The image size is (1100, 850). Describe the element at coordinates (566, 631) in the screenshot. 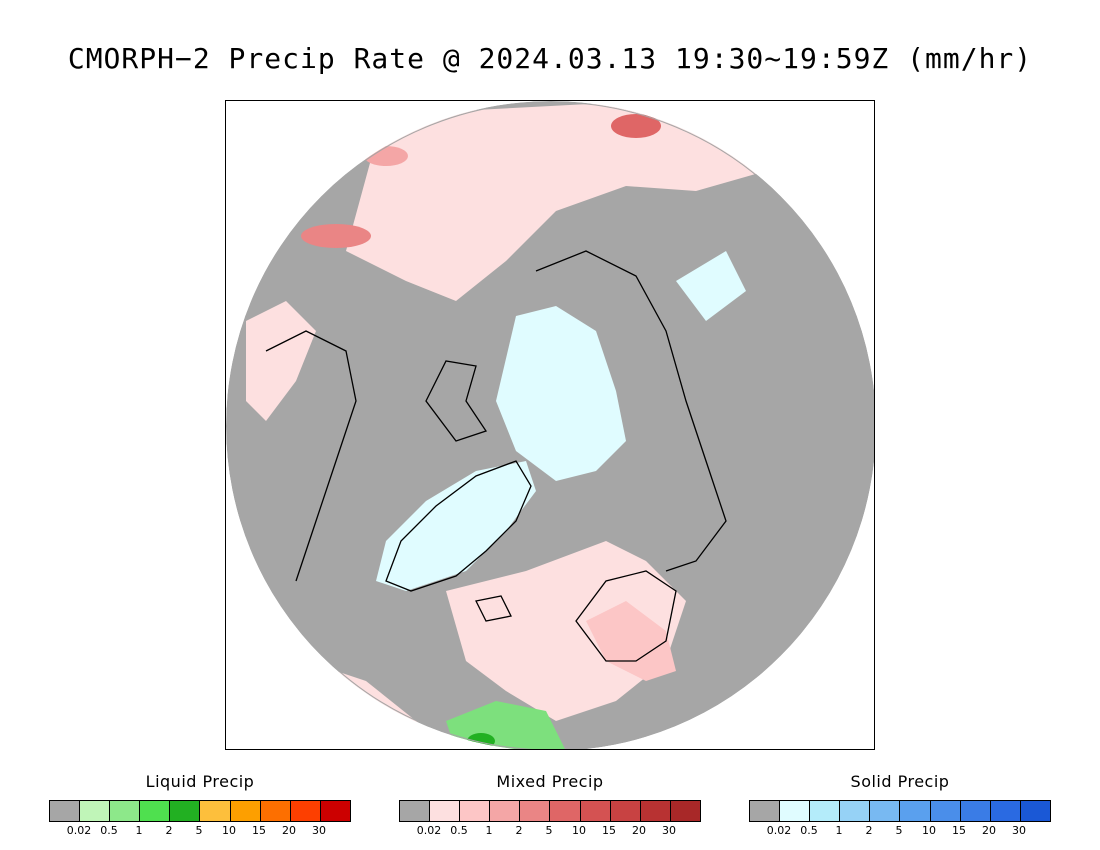

I see `mixed-precip-region-atlantic` at that location.